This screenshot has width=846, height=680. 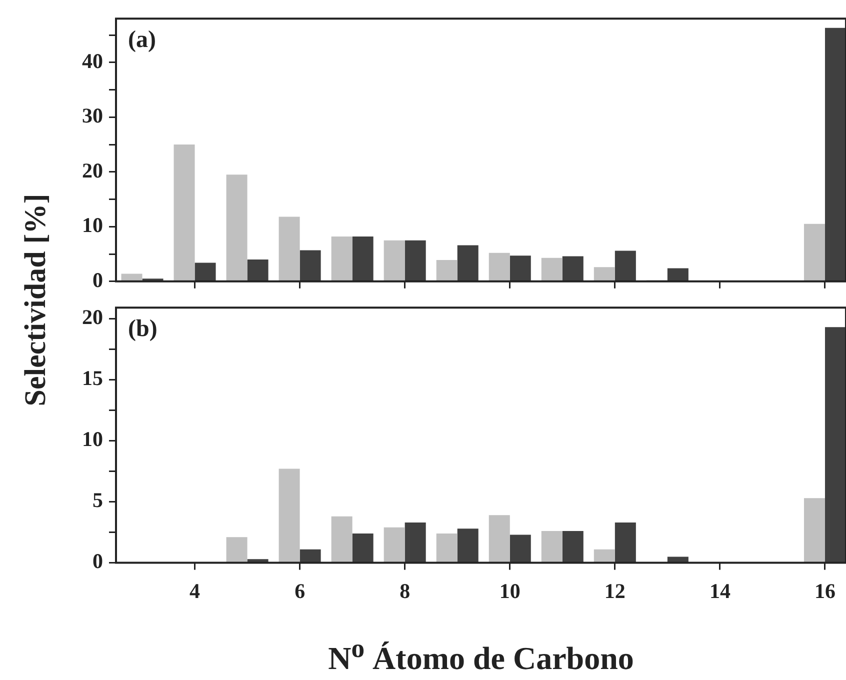 What do you see at coordinates (300, 590) in the screenshot?
I see `x-tick-label: 6` at bounding box center [300, 590].